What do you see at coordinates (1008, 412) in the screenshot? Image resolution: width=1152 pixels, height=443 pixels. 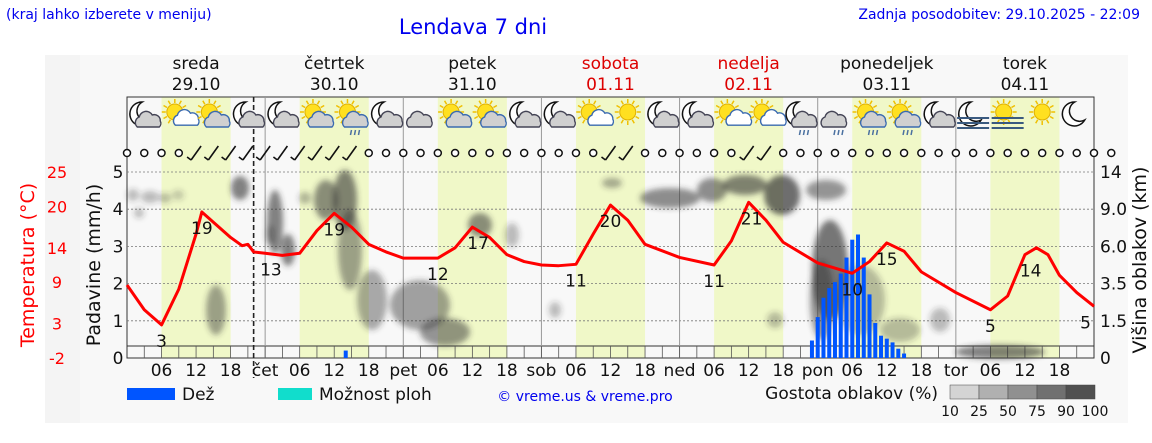 I see `density-level-label: 50` at bounding box center [1008, 412].